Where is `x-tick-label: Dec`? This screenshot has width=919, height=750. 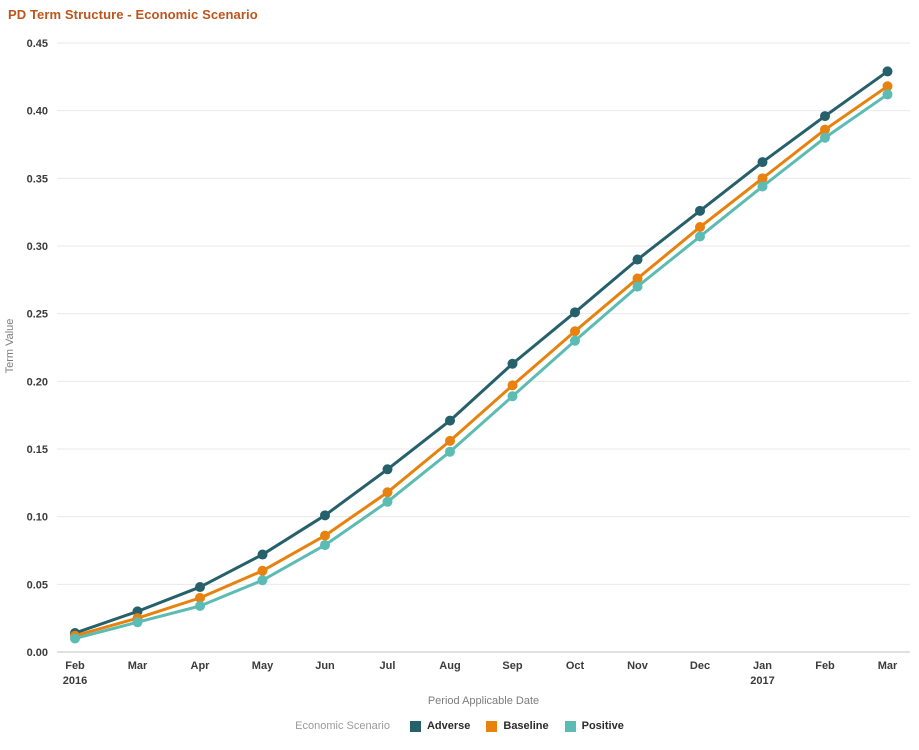 x-tick-label: Dec is located at coordinates (700, 666).